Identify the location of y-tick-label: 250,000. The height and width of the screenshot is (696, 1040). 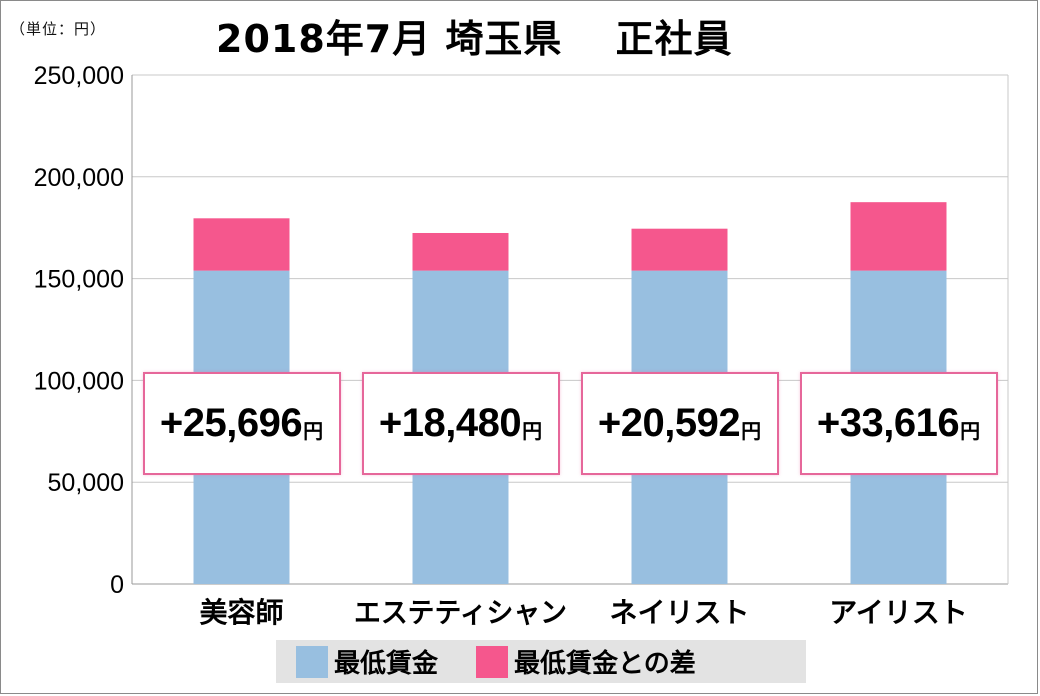
(79, 76).